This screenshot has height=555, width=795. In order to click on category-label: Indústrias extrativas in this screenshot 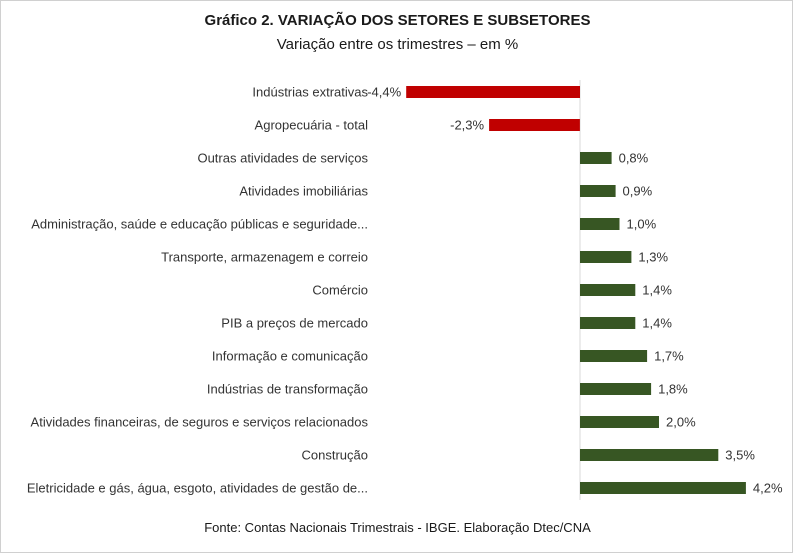, I will do `click(310, 92)`.